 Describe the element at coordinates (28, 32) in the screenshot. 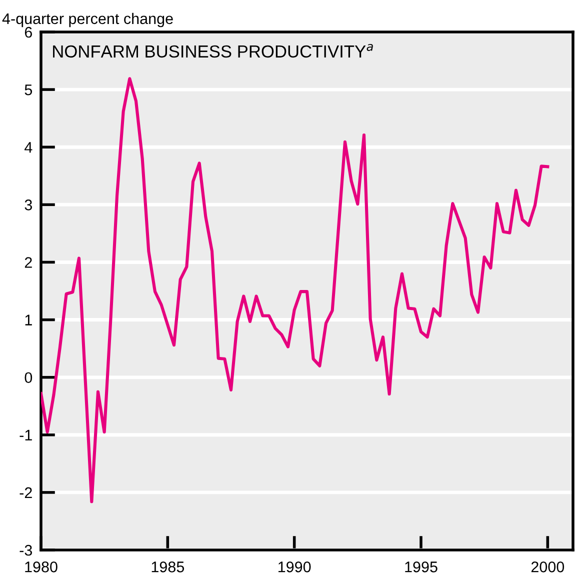

I see `y-tick-label: 6` at that location.